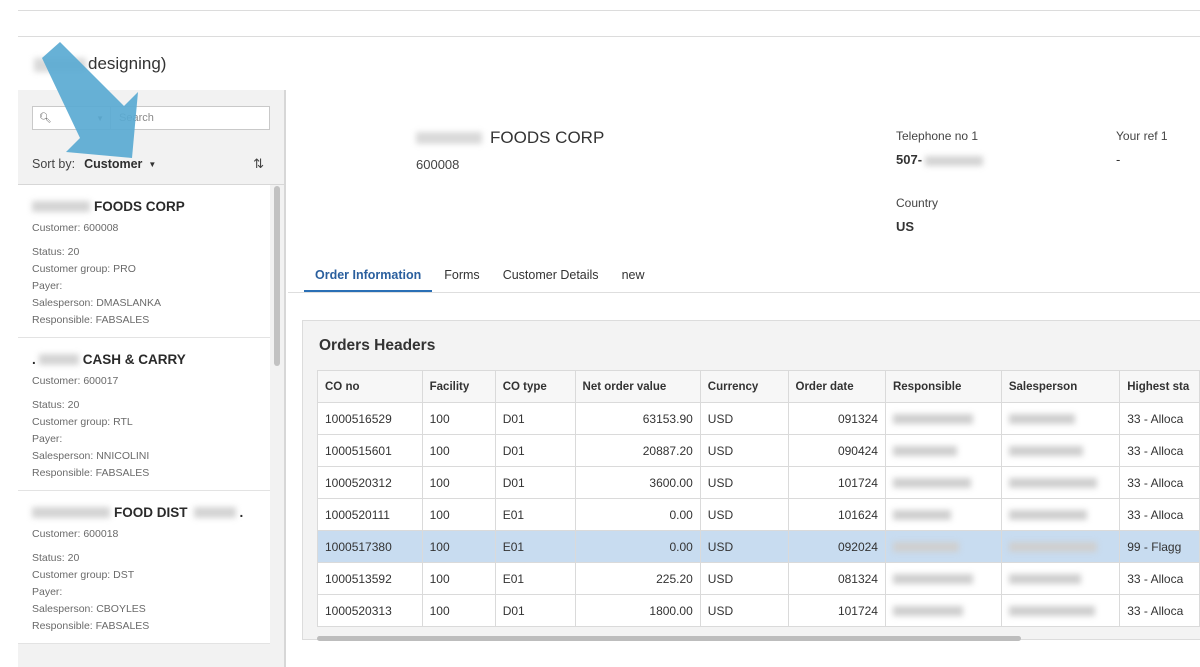  Describe the element at coordinates (836, 578) in the screenshot. I see `cell-order-date: 081324` at that location.